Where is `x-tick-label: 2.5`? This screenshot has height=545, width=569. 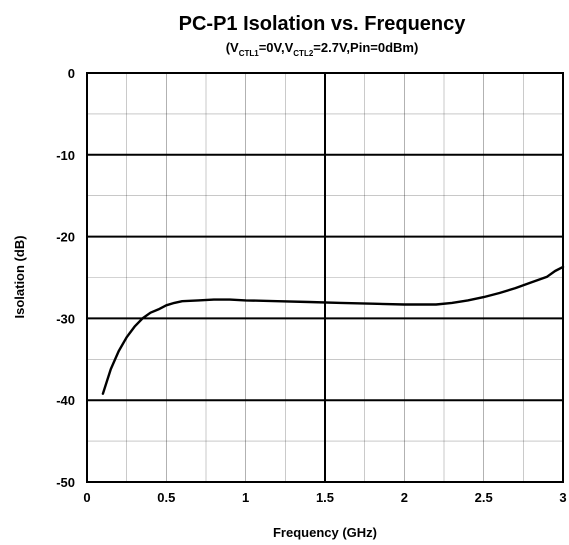 x-tick-label: 2.5 is located at coordinates (484, 497).